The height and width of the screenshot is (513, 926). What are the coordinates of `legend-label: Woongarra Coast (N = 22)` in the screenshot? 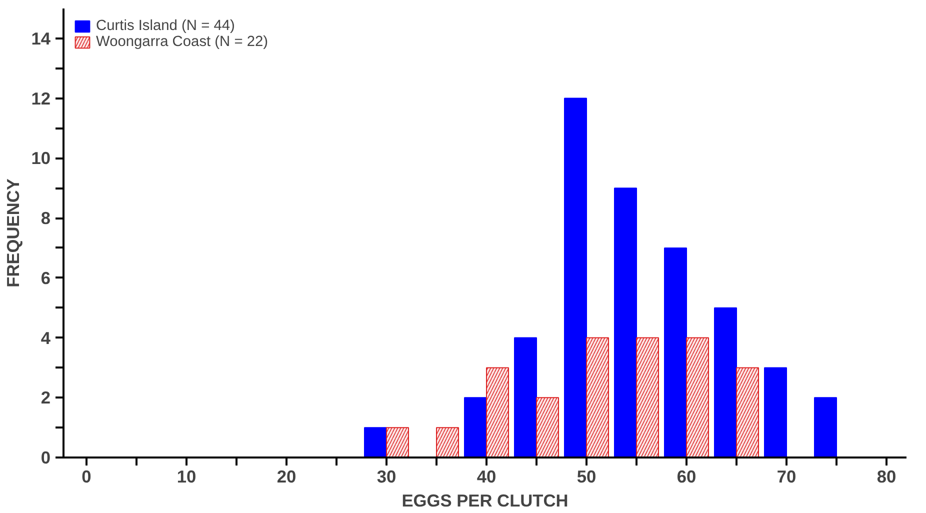 It's located at (182, 42).